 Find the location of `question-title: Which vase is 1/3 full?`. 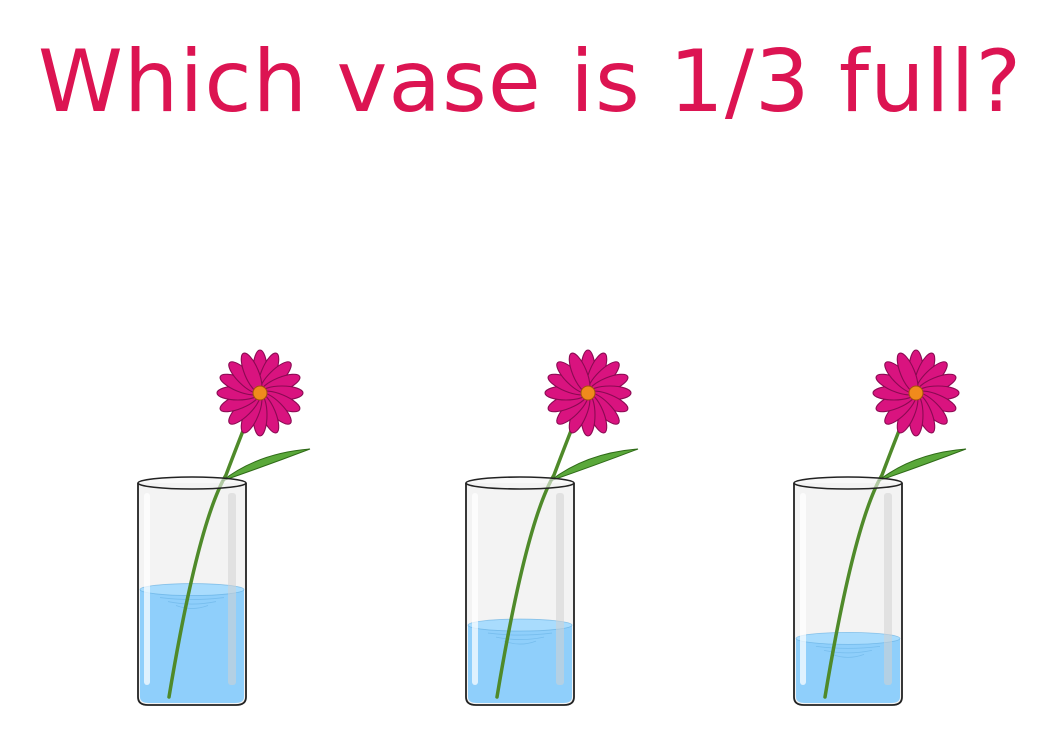

question-title: Which vase is 1/3 full? is located at coordinates (530, 82).